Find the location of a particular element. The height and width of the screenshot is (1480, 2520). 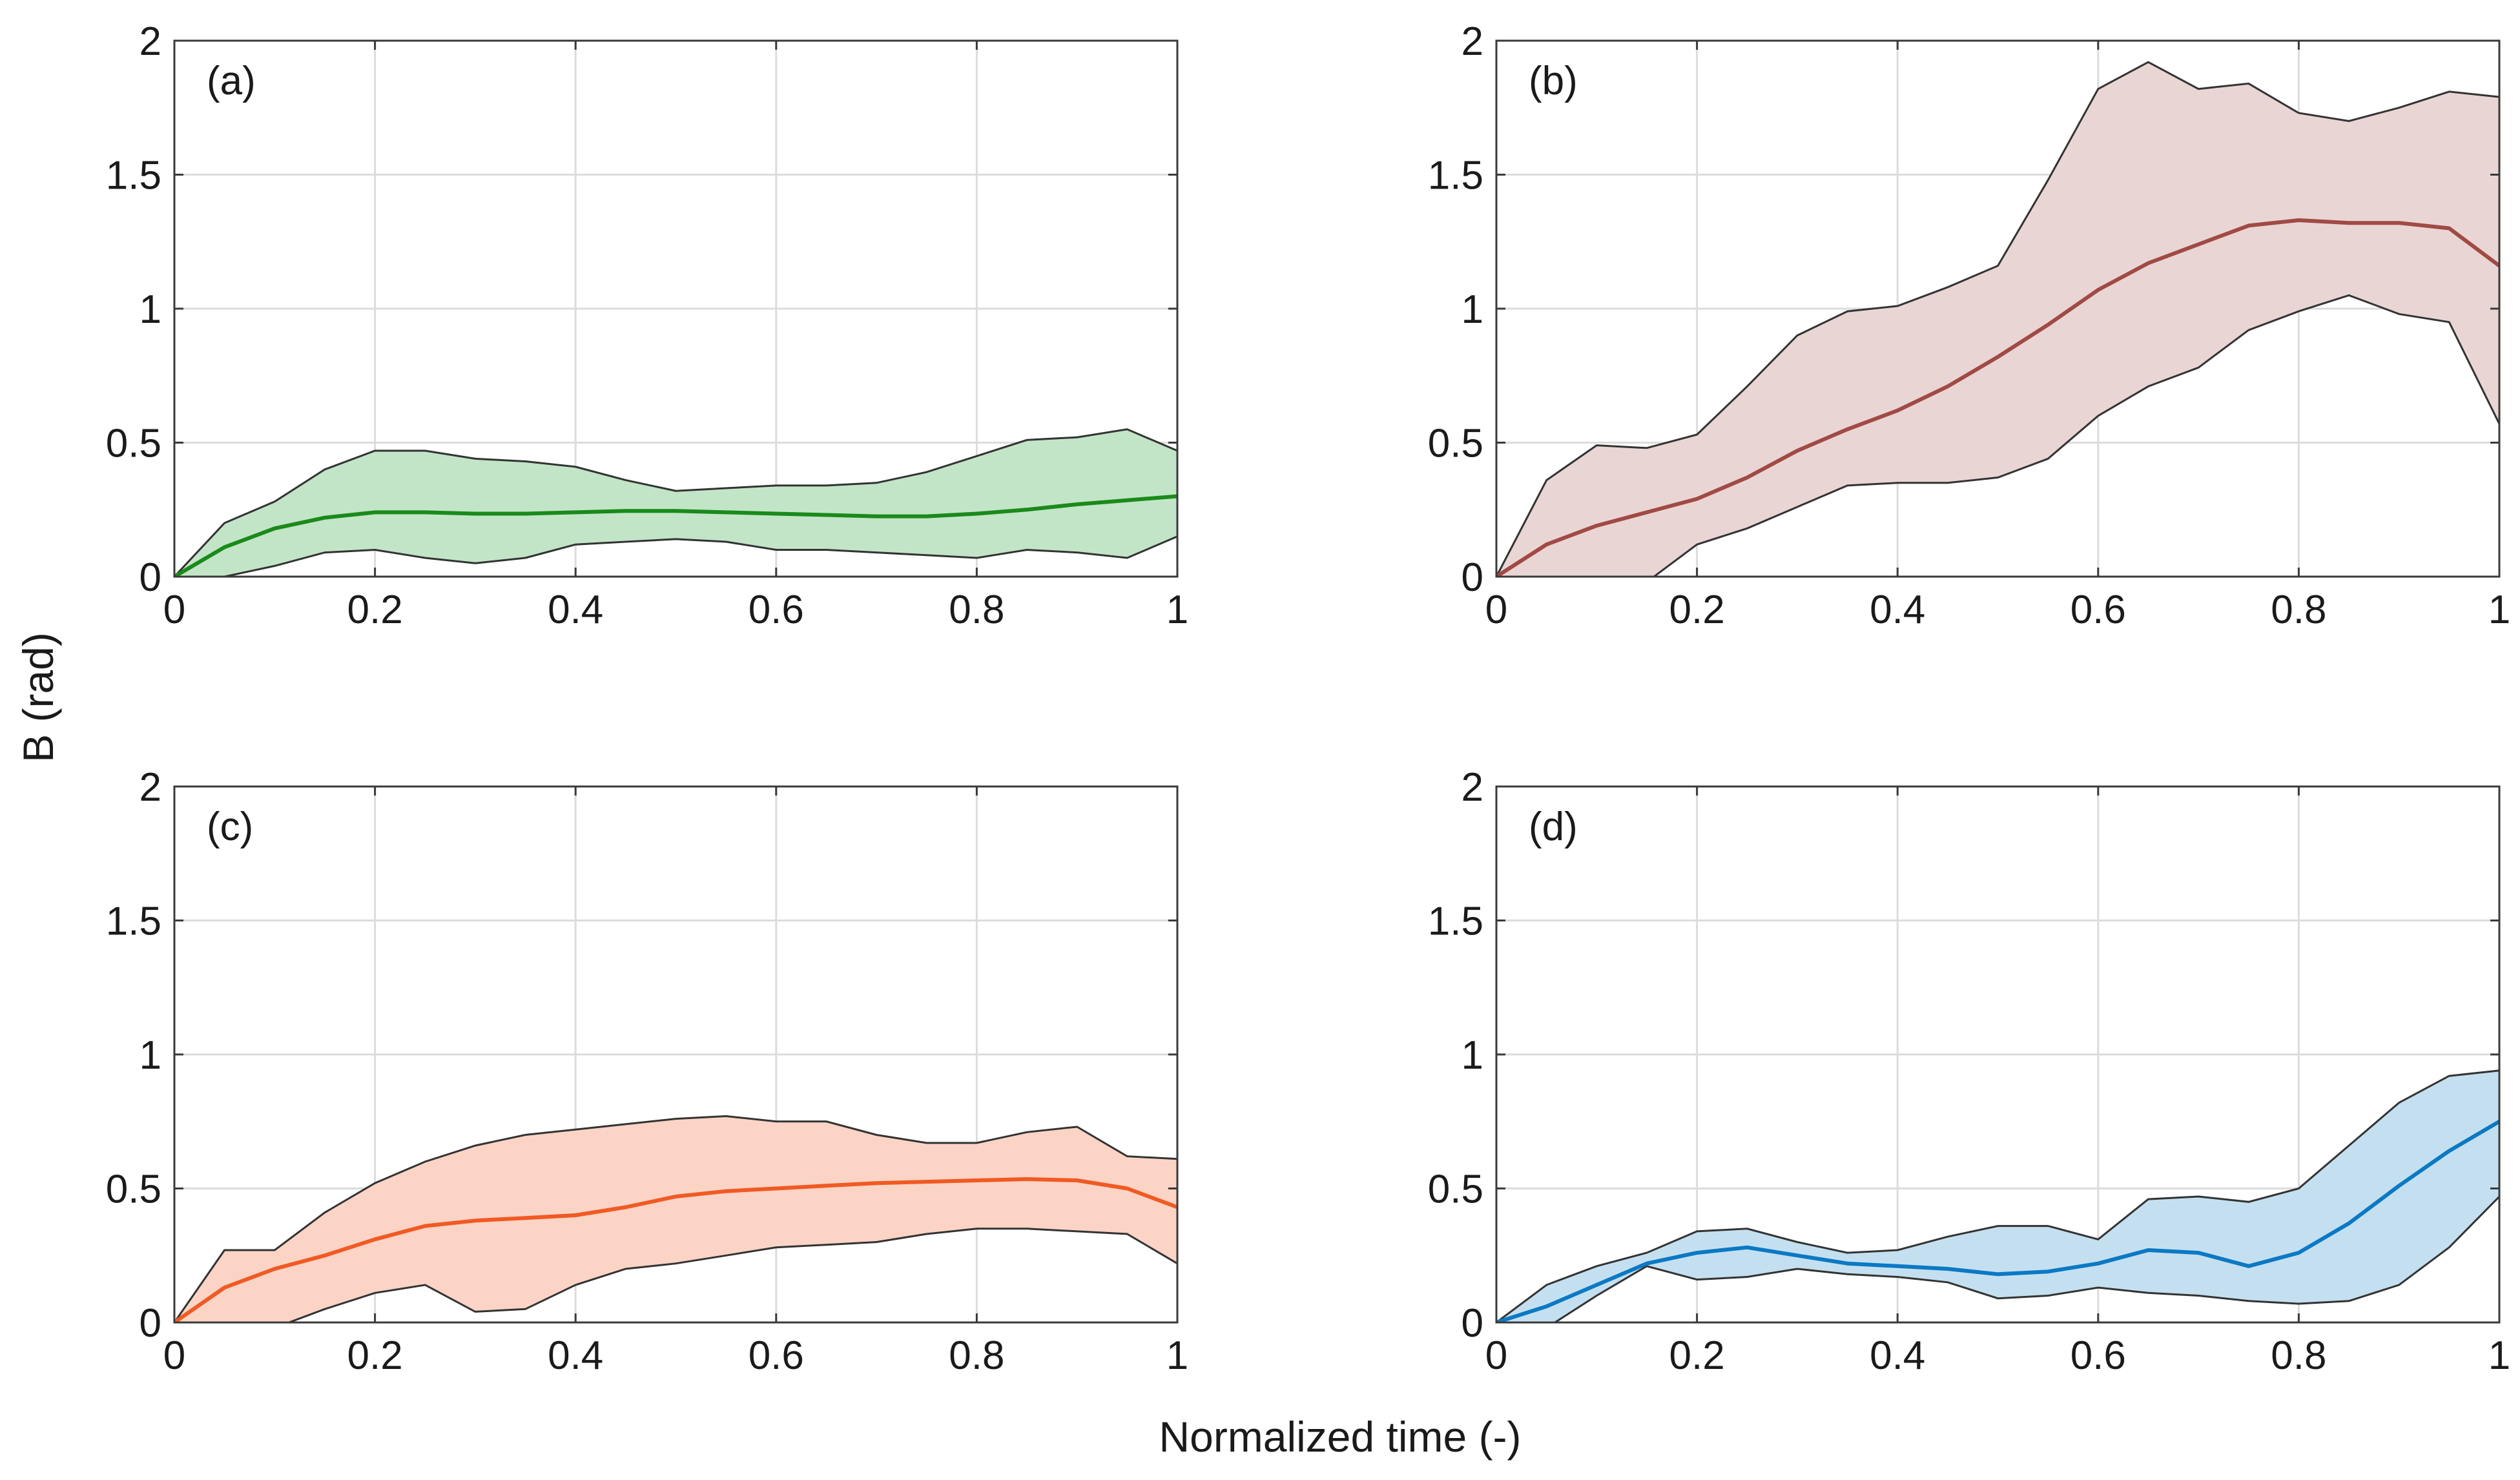

panel-label: (d) is located at coordinates (1553, 827).